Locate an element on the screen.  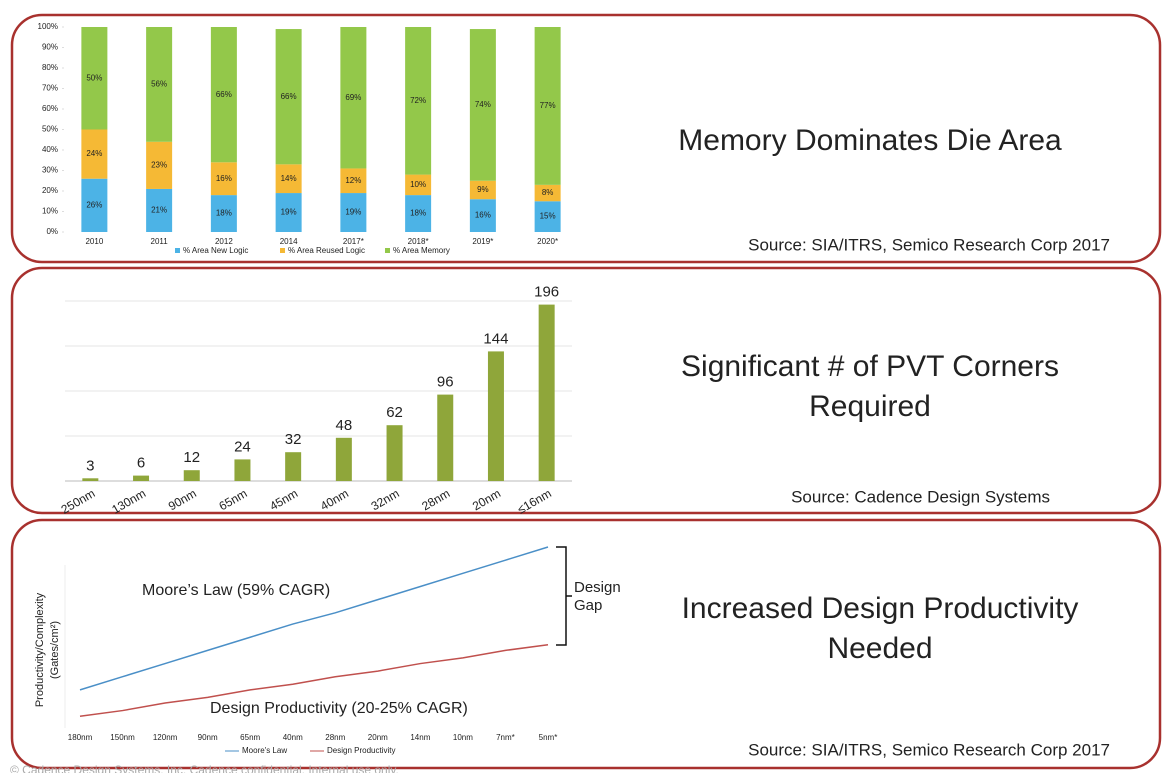
annotation: Gap is located at coordinates (588, 605).